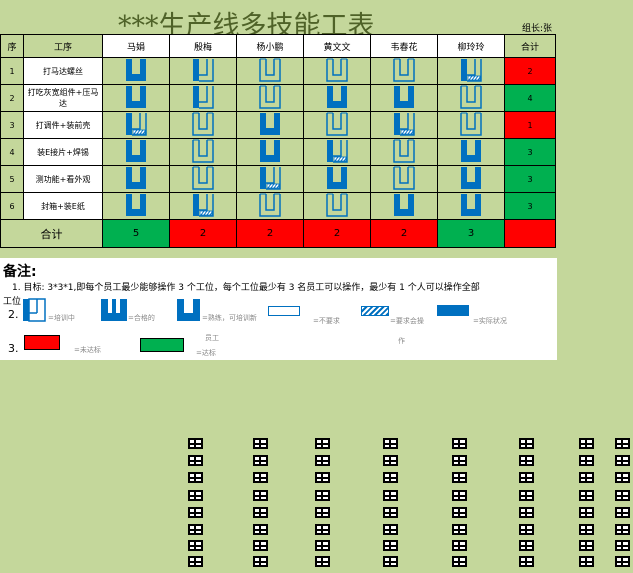 The width and height of the screenshot is (633, 573). I want to click on process-name: 封箱+装E纸, so click(63, 206).